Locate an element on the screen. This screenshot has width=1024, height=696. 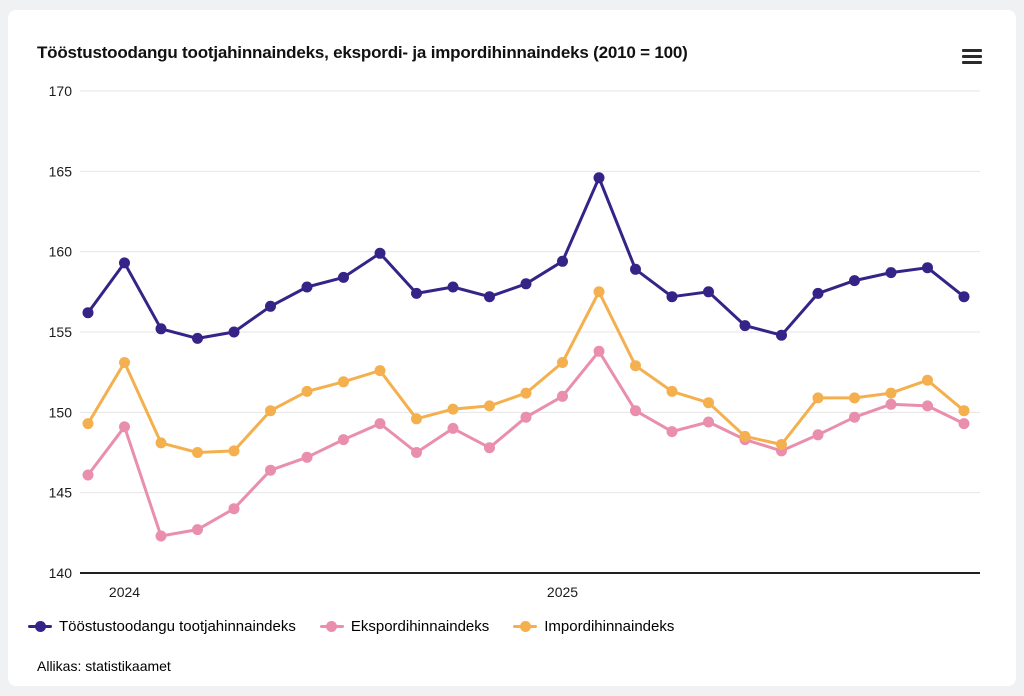
legend-item-ekspordihinnaindeks: Ekspordihinnaindeks is located at coordinates (404, 626).